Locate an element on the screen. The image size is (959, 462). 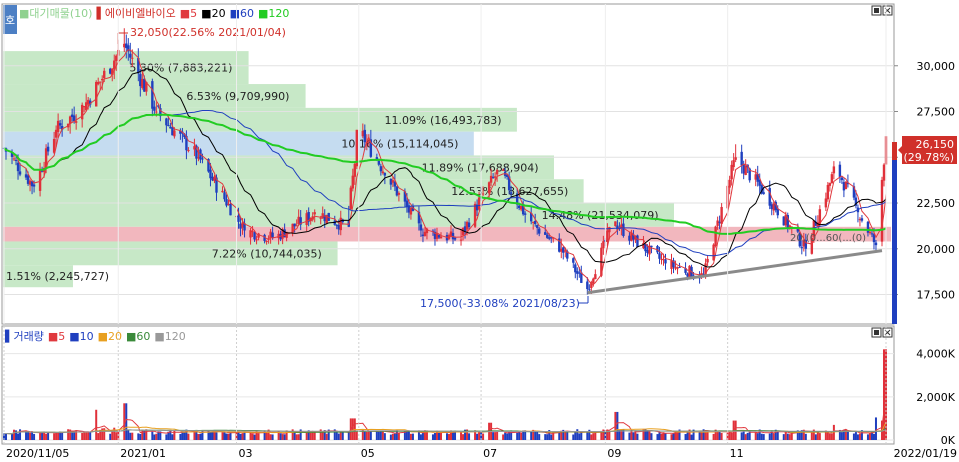
volume-profile-band is located at coordinates (278, 167).